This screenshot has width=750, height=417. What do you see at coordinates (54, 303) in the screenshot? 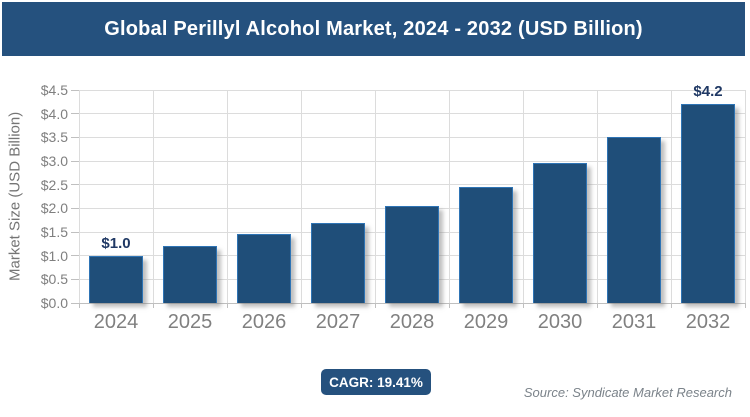
I see `y-tick-label: $0.0` at bounding box center [54, 303].